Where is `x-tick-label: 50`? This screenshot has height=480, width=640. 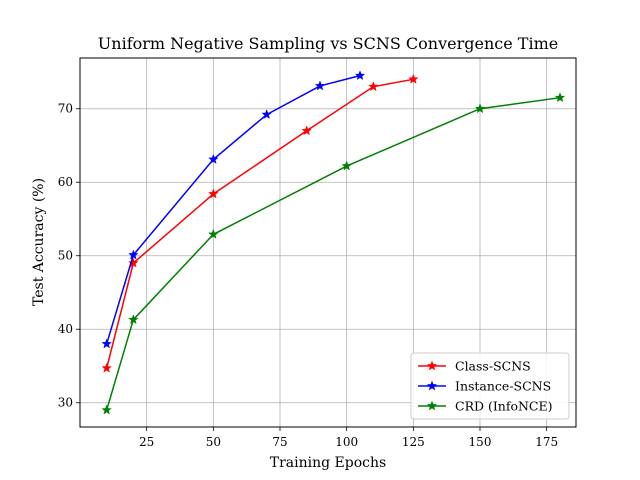
x-tick-label: 50 is located at coordinates (213, 442).